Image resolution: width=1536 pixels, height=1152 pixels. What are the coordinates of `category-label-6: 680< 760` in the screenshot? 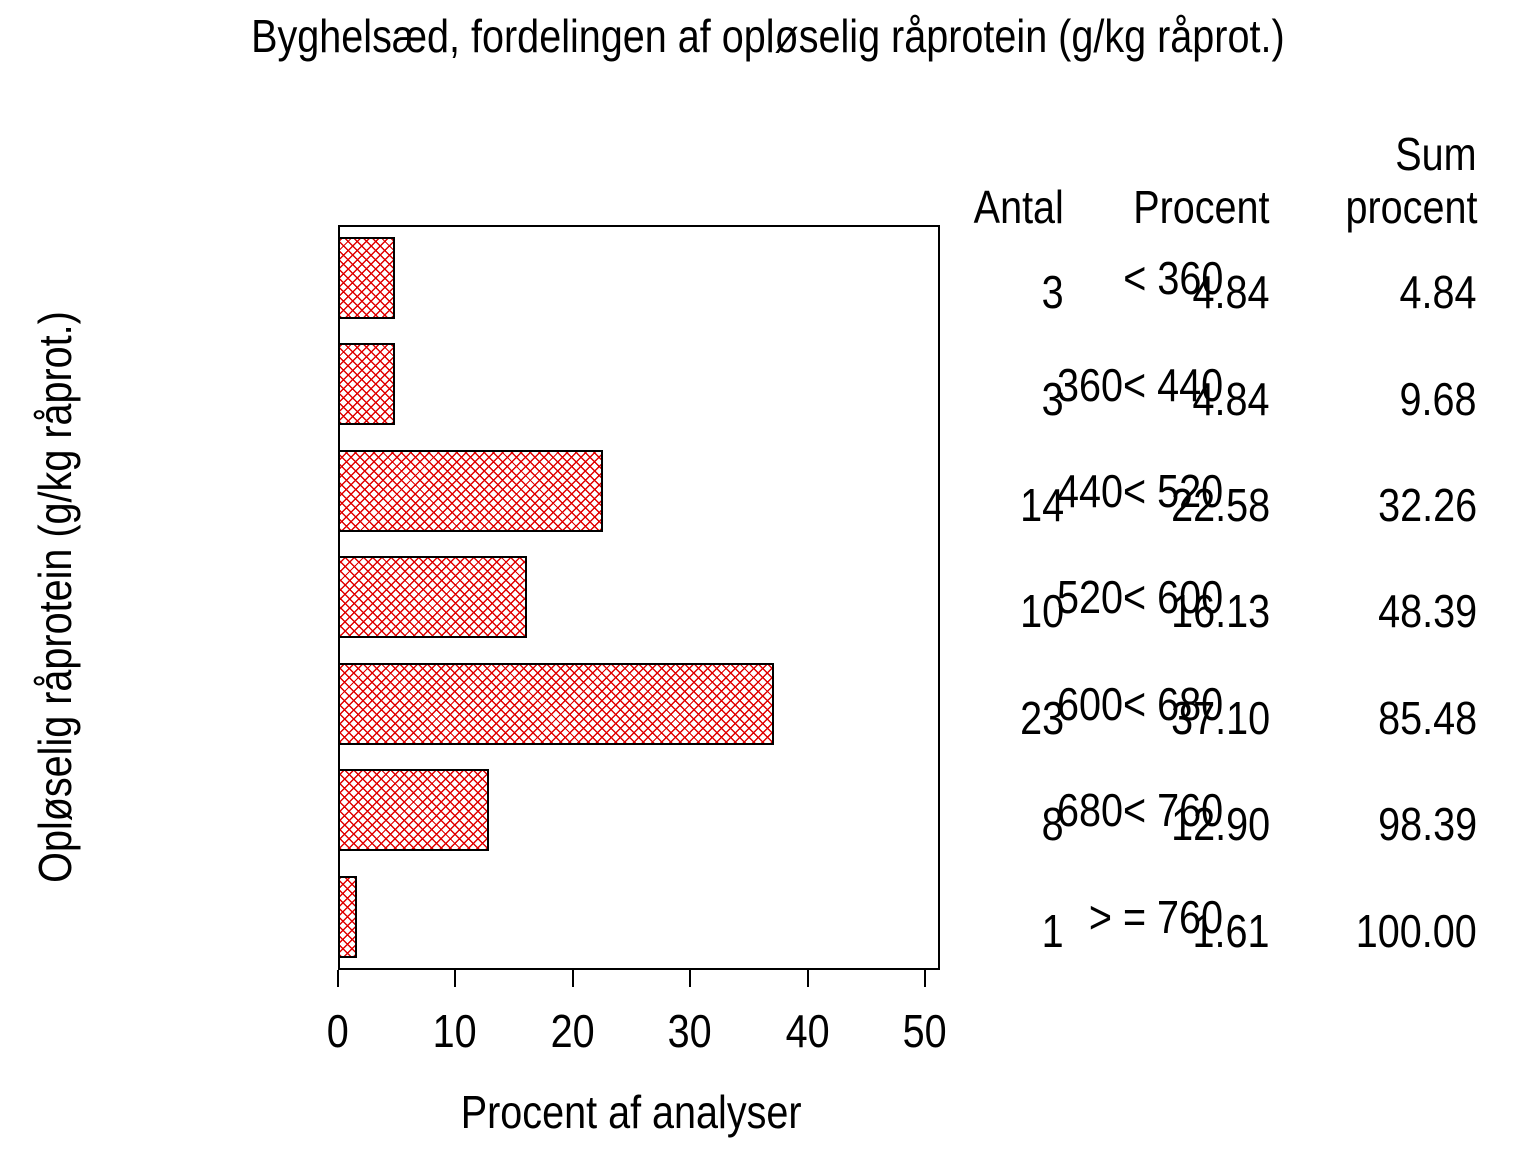 It's located at (1126, 810).